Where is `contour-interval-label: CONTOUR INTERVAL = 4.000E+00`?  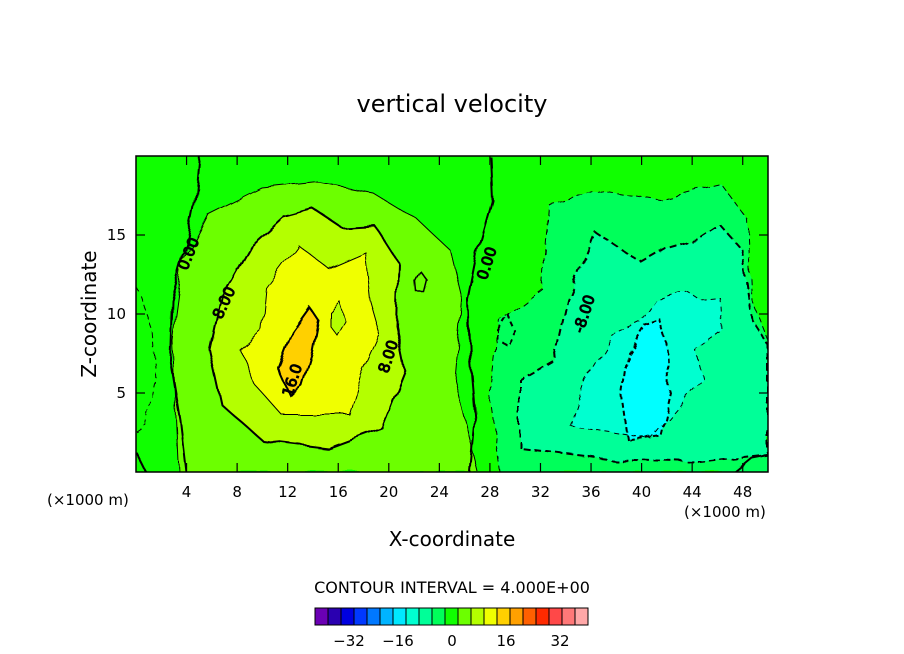 contour-interval-label: CONTOUR INTERVAL = 4.000E+00 is located at coordinates (452, 587).